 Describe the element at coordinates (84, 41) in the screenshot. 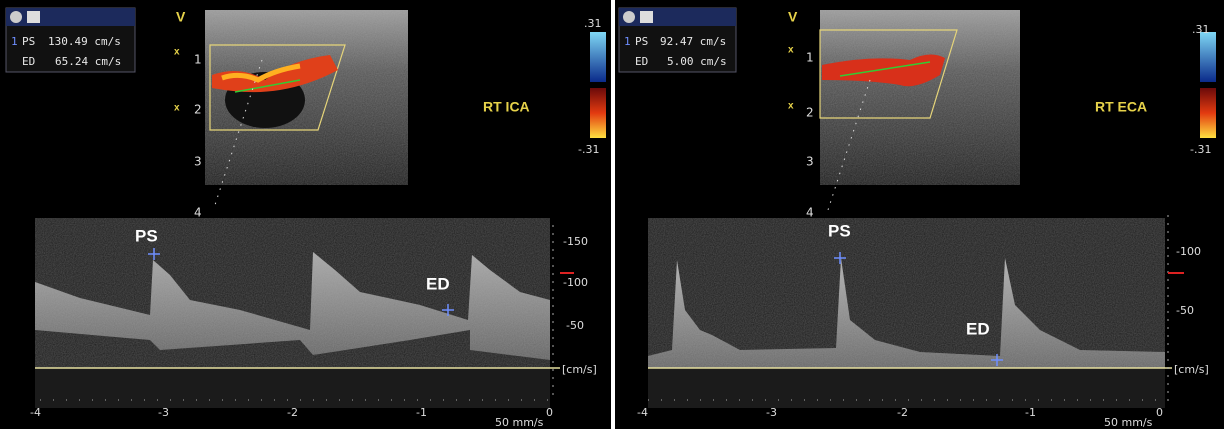

I see `ps-value: 130.49 cm/s` at that location.